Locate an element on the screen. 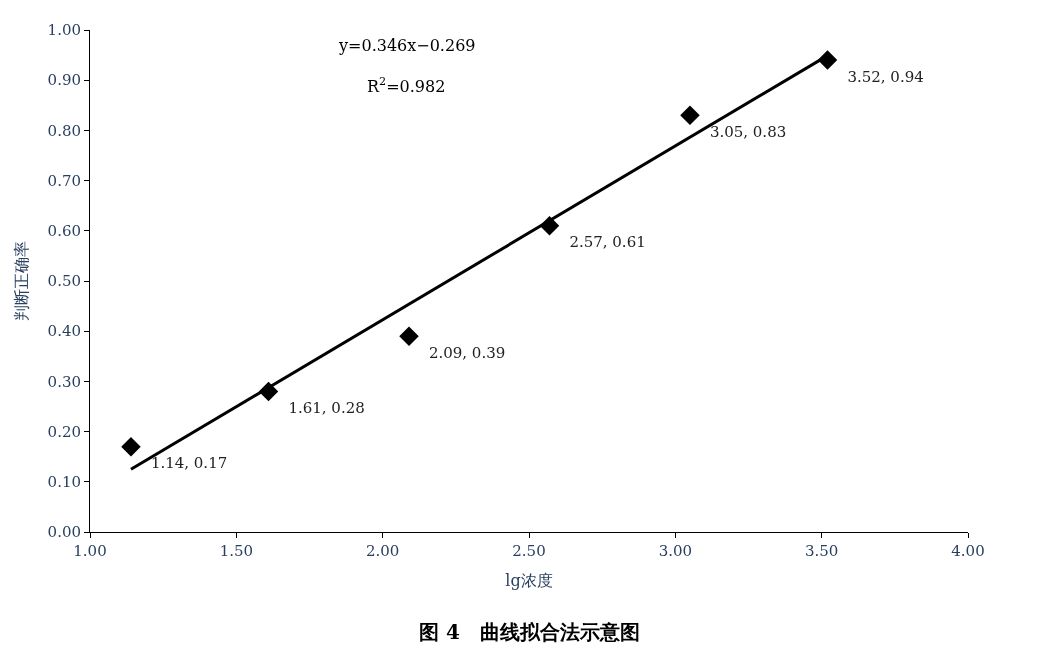 The height and width of the screenshot is (672, 1058). y-tick-label: 0.10 is located at coordinates (64, 482).